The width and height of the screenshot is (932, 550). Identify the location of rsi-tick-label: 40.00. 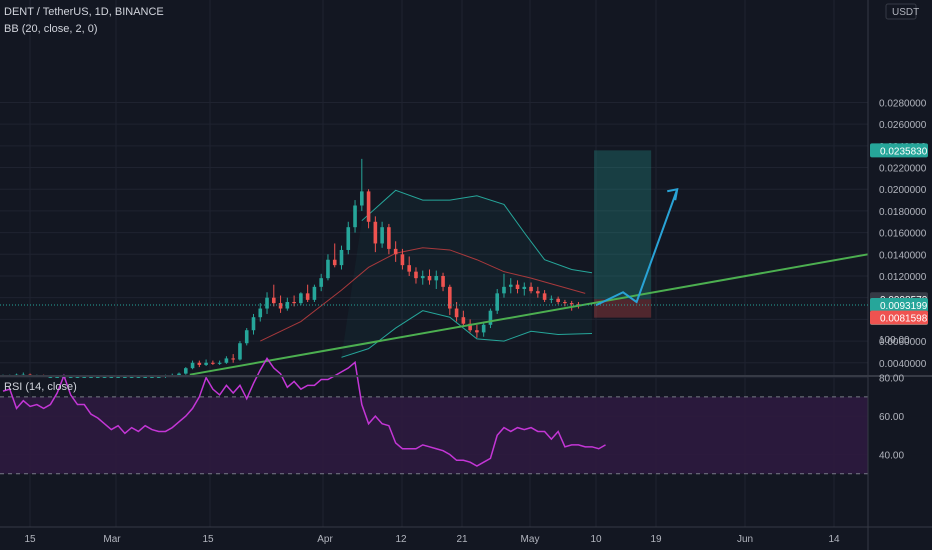
(891, 456).